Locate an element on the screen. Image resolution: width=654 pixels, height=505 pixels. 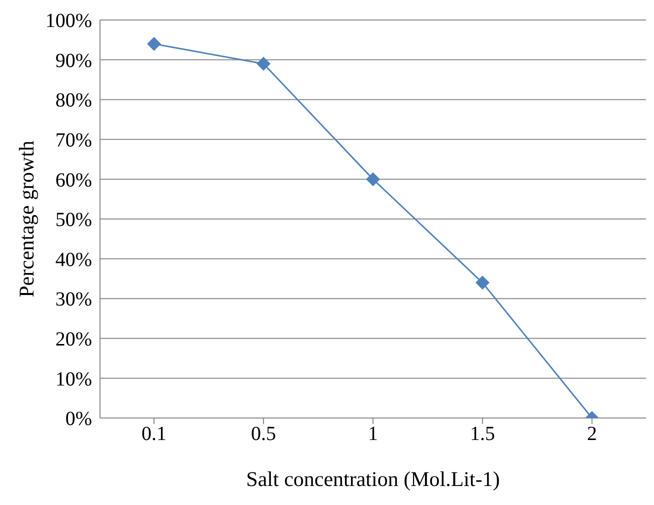
x-tick-label: 0.1 is located at coordinates (154, 434).